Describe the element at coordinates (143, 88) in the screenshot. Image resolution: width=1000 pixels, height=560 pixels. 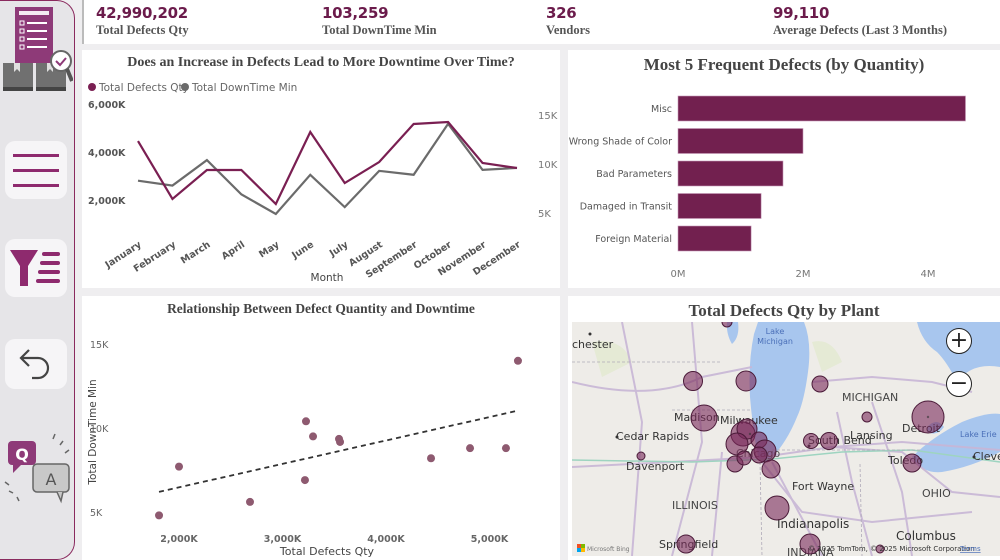
I see `legend-label-defects: Total Defects Qty` at that location.